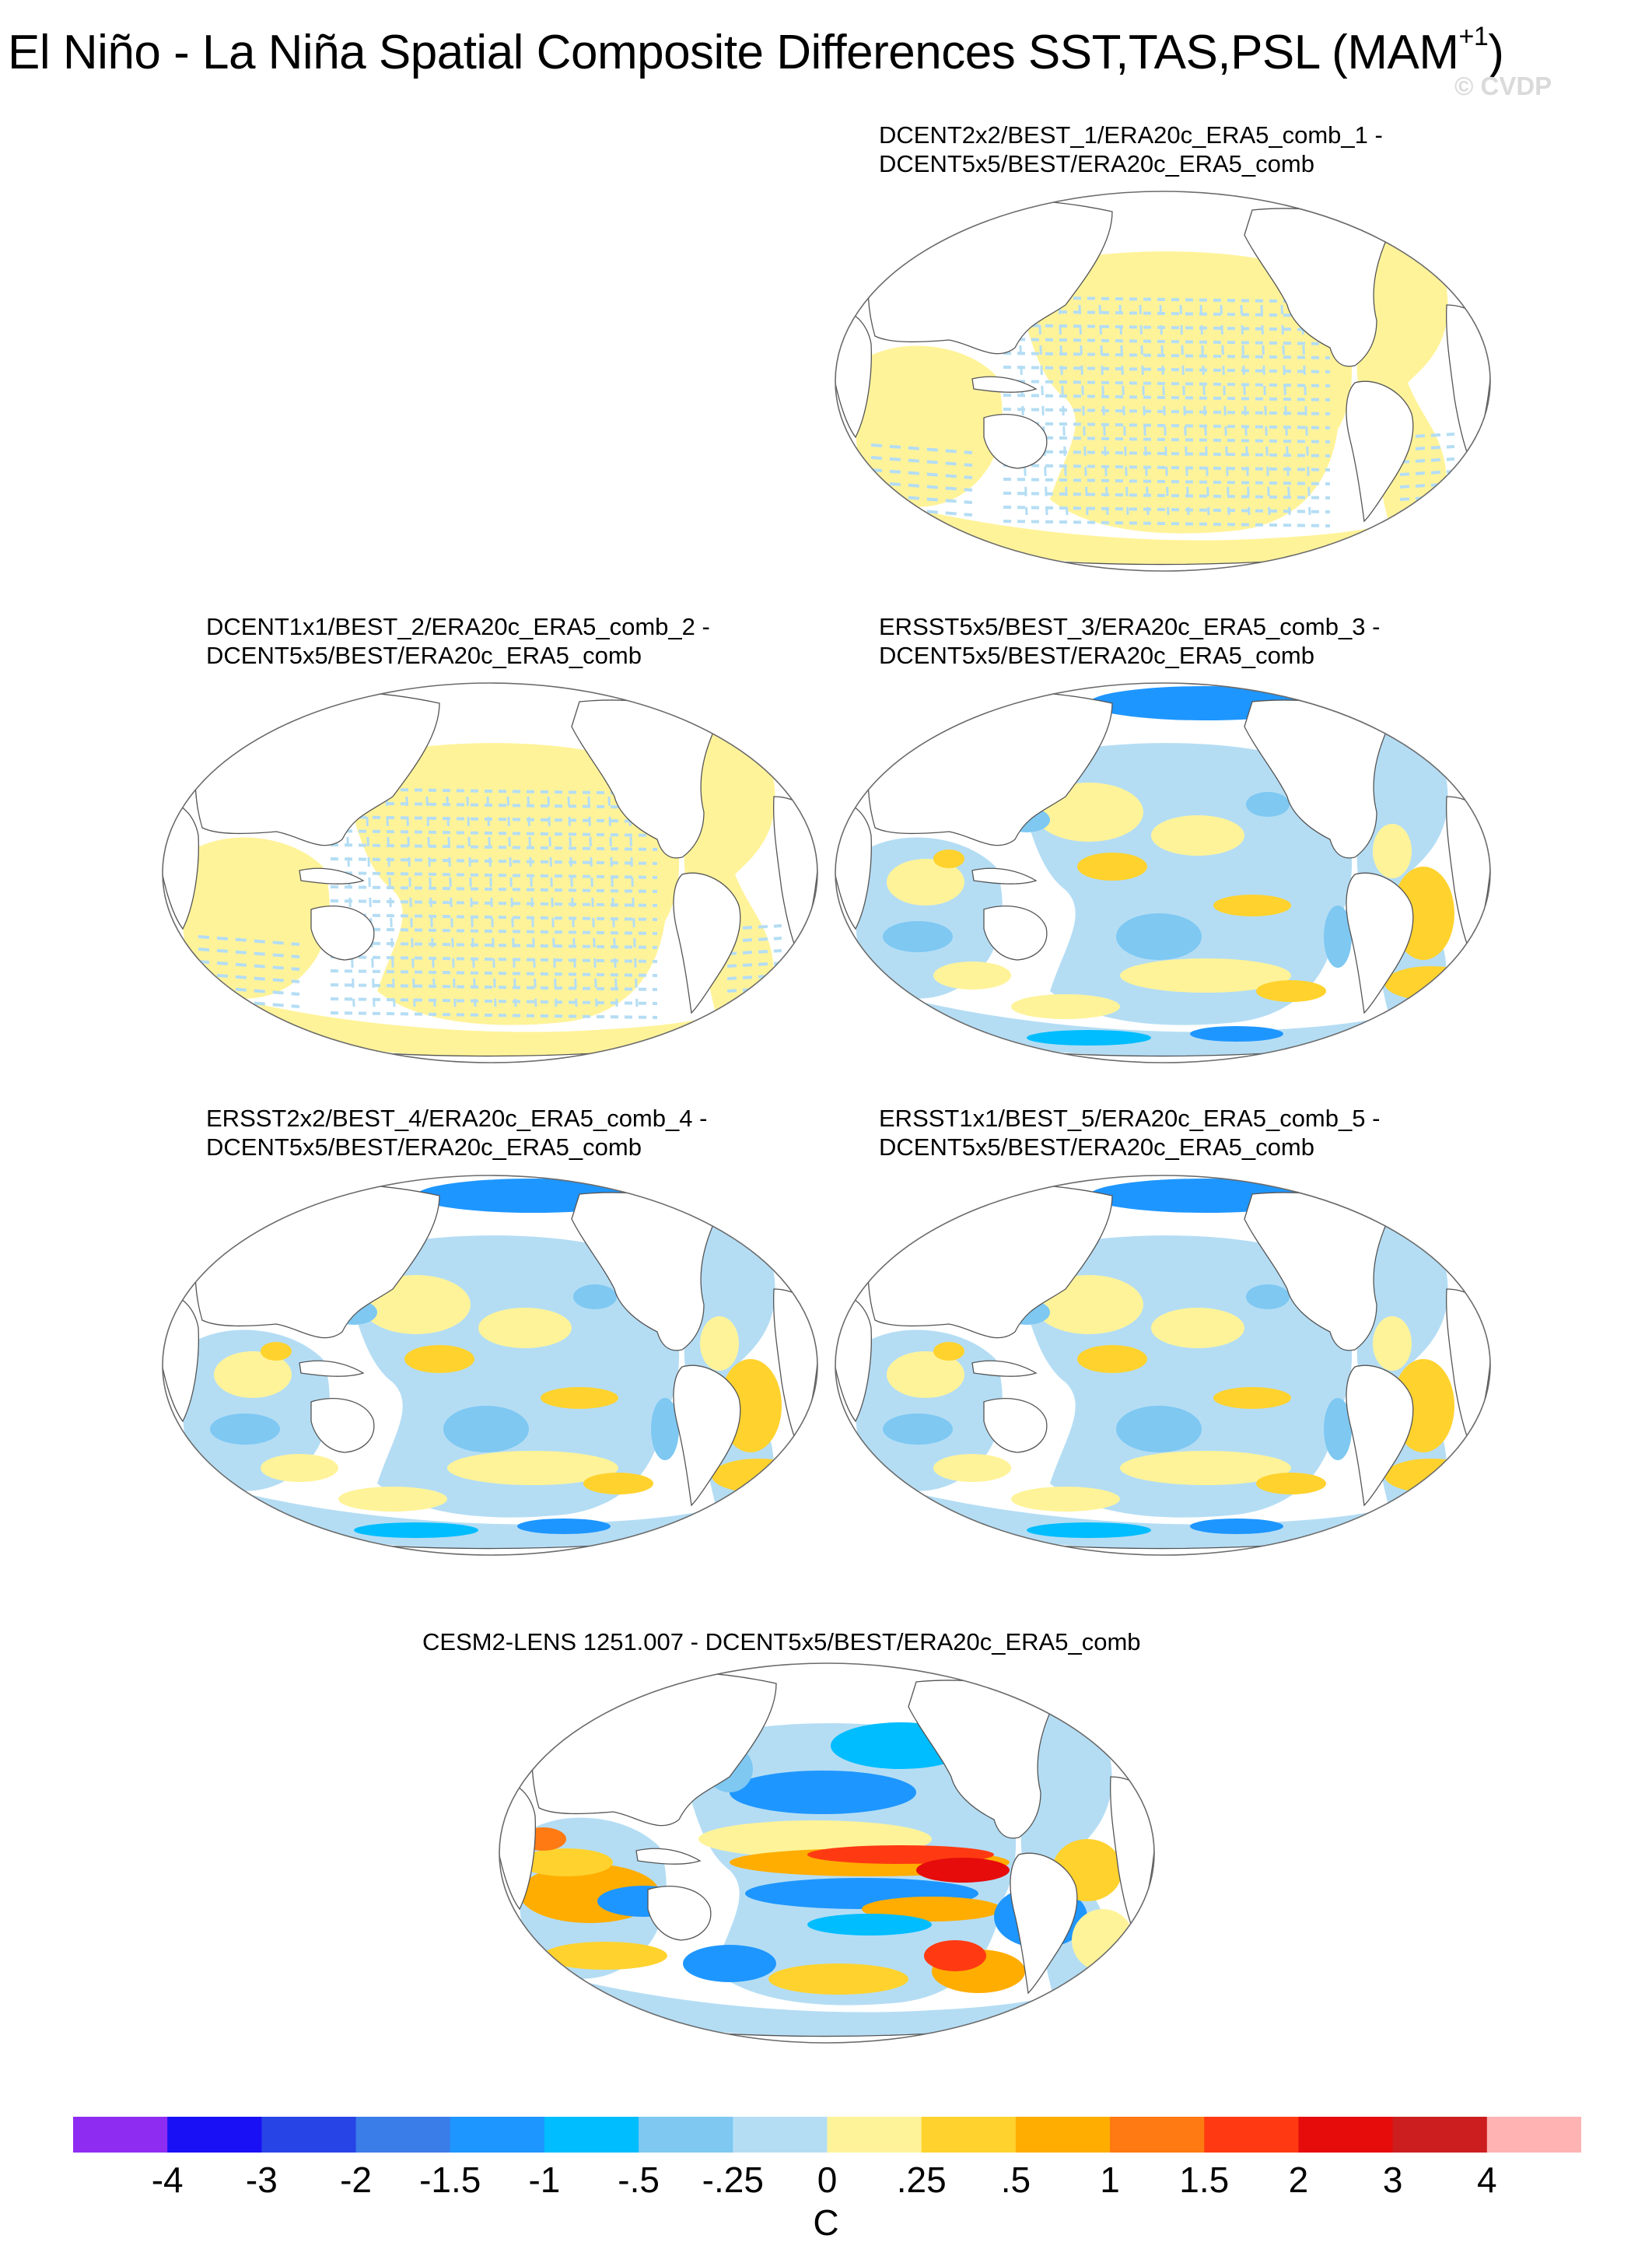 The width and height of the screenshot is (1652, 2256). What do you see at coordinates (639, 2180) in the screenshot?
I see `colorbar-tick-label: -.5` at bounding box center [639, 2180].